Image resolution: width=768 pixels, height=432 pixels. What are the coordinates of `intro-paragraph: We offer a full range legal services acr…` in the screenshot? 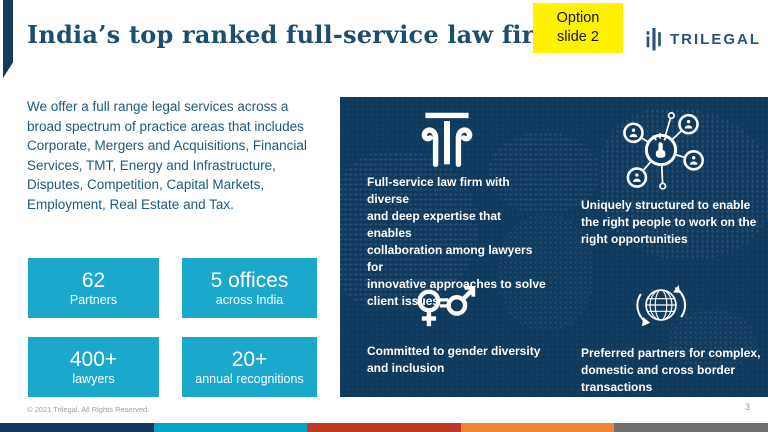 It's located at (167, 155).